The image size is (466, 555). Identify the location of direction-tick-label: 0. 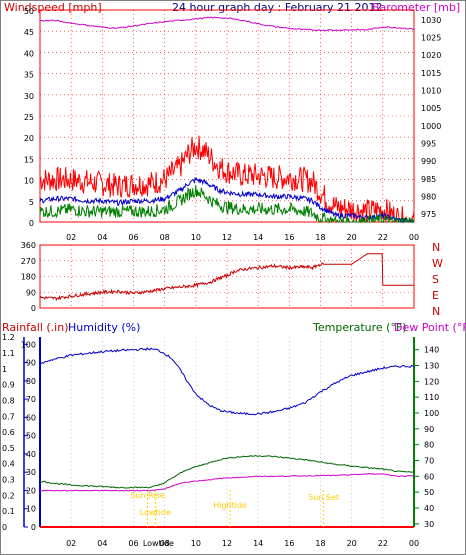
(33, 308).